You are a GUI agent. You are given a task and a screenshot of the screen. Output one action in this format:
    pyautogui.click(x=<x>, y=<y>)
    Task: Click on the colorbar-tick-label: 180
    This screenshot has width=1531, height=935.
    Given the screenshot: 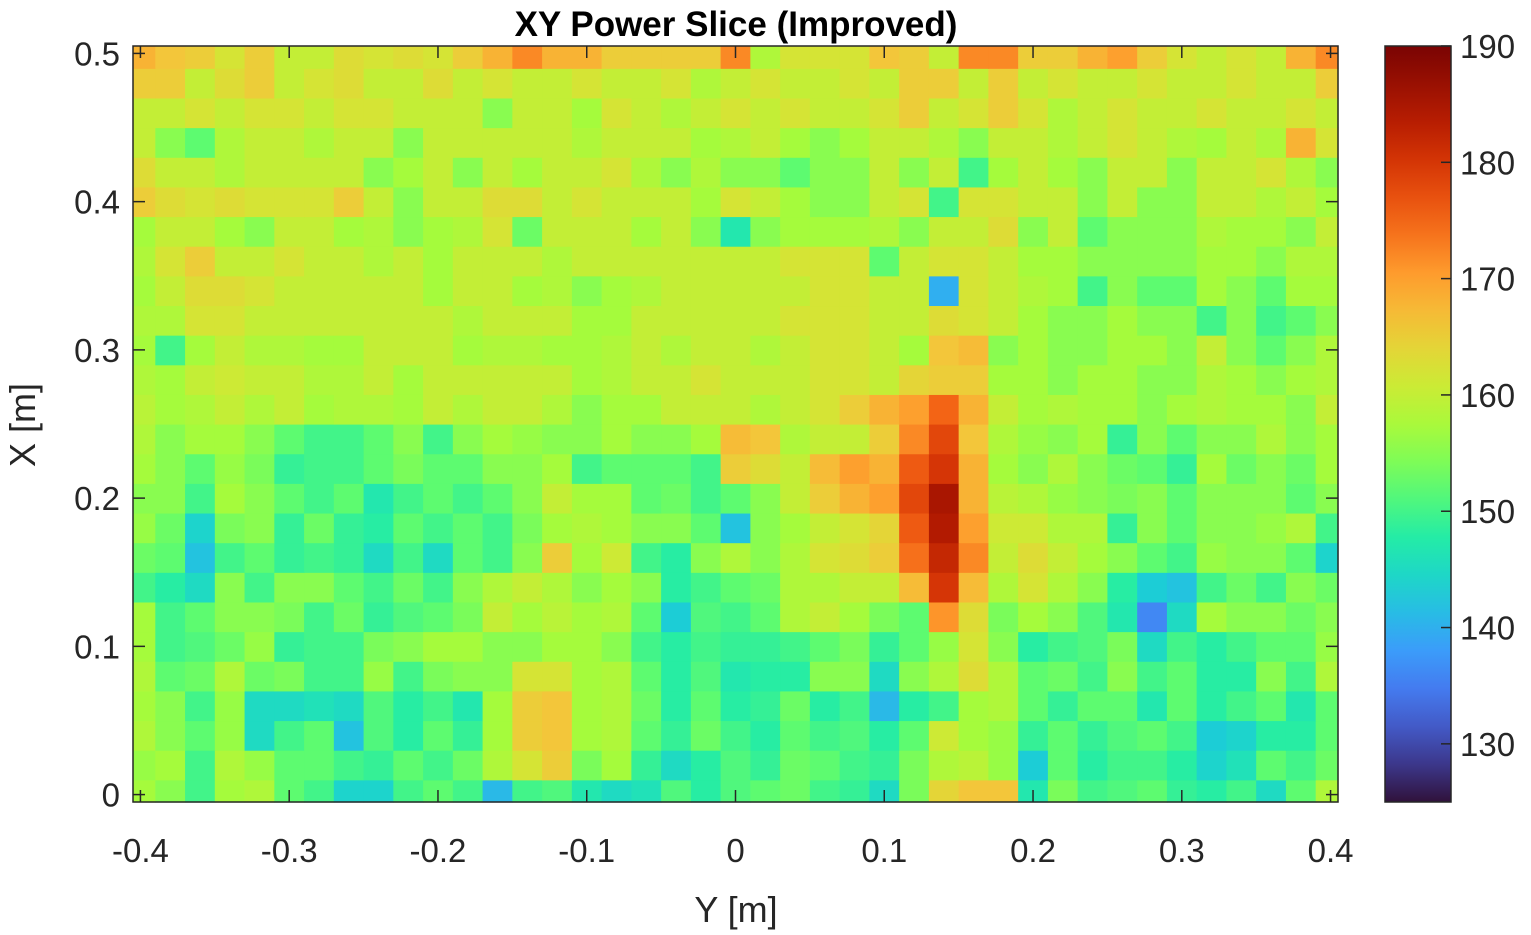 What is the action you would take?
    pyautogui.click(x=1487, y=162)
    